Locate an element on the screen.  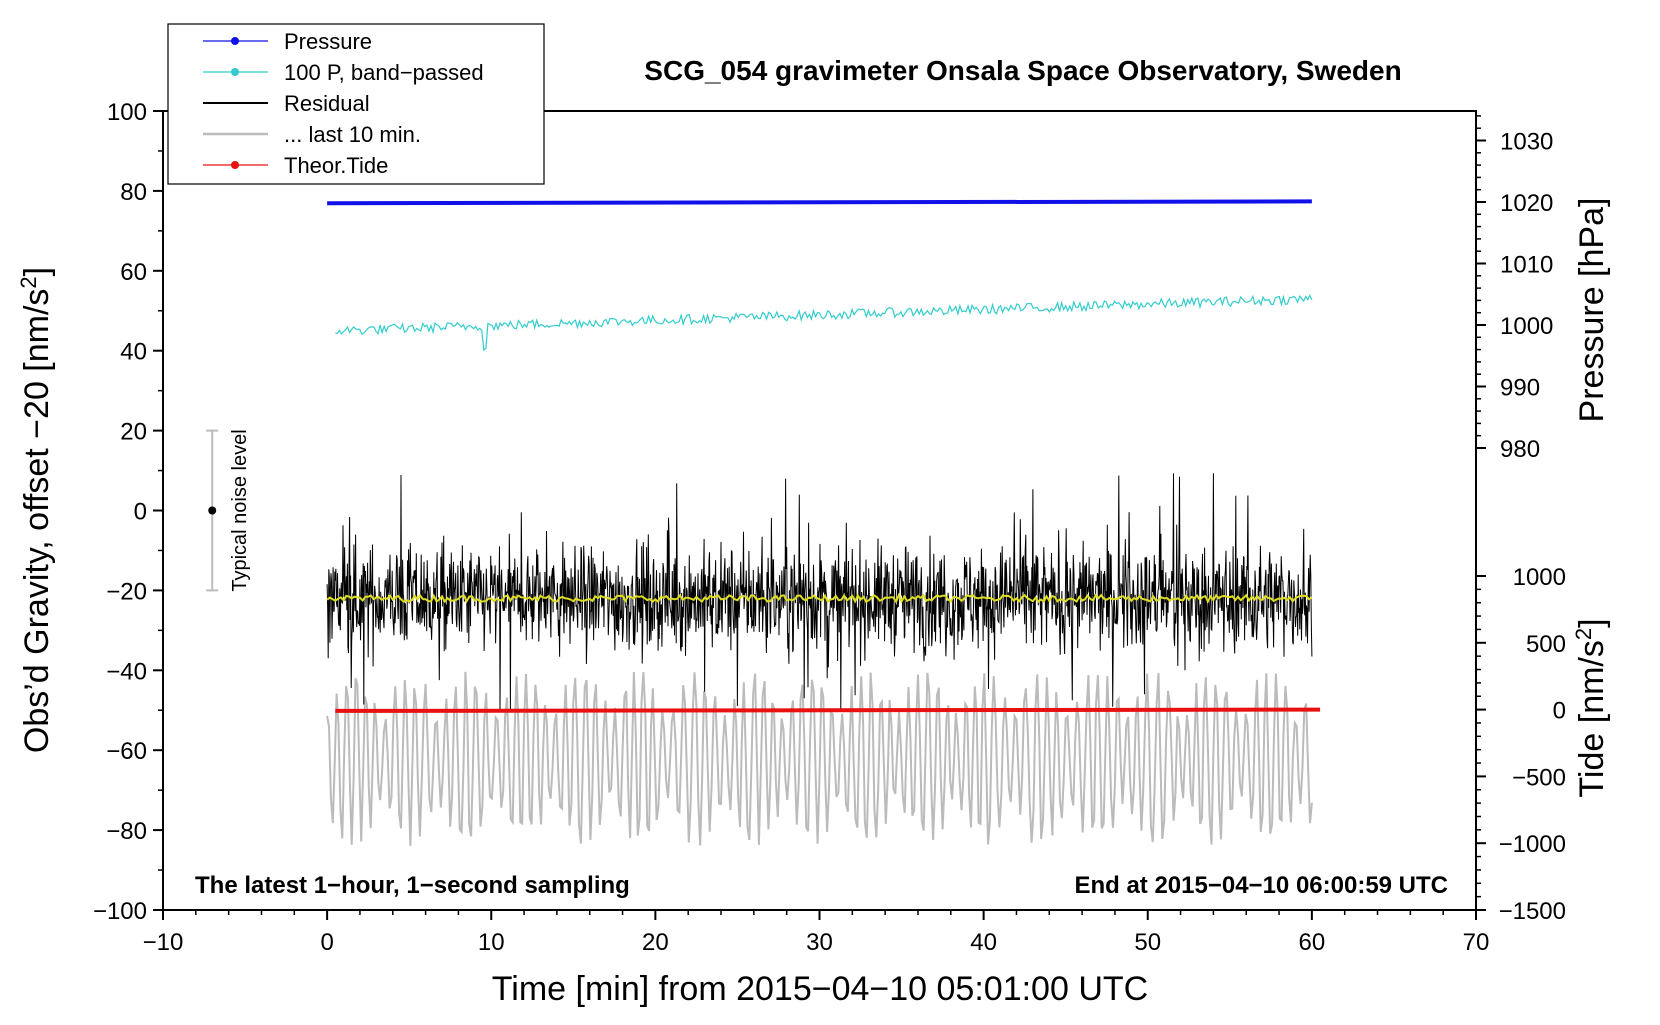
x-tick-label: 60 is located at coordinates (1312, 942).